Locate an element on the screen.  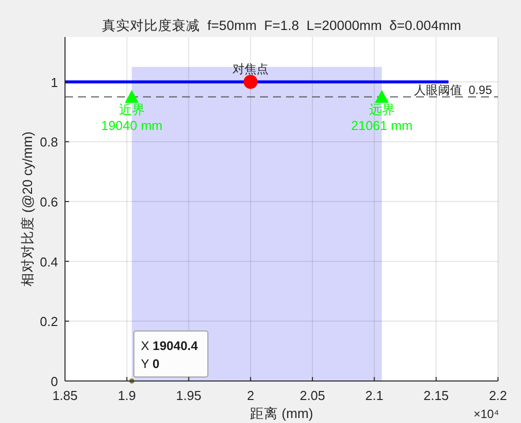
x-tick-label: 2.1 is located at coordinates (374, 395).